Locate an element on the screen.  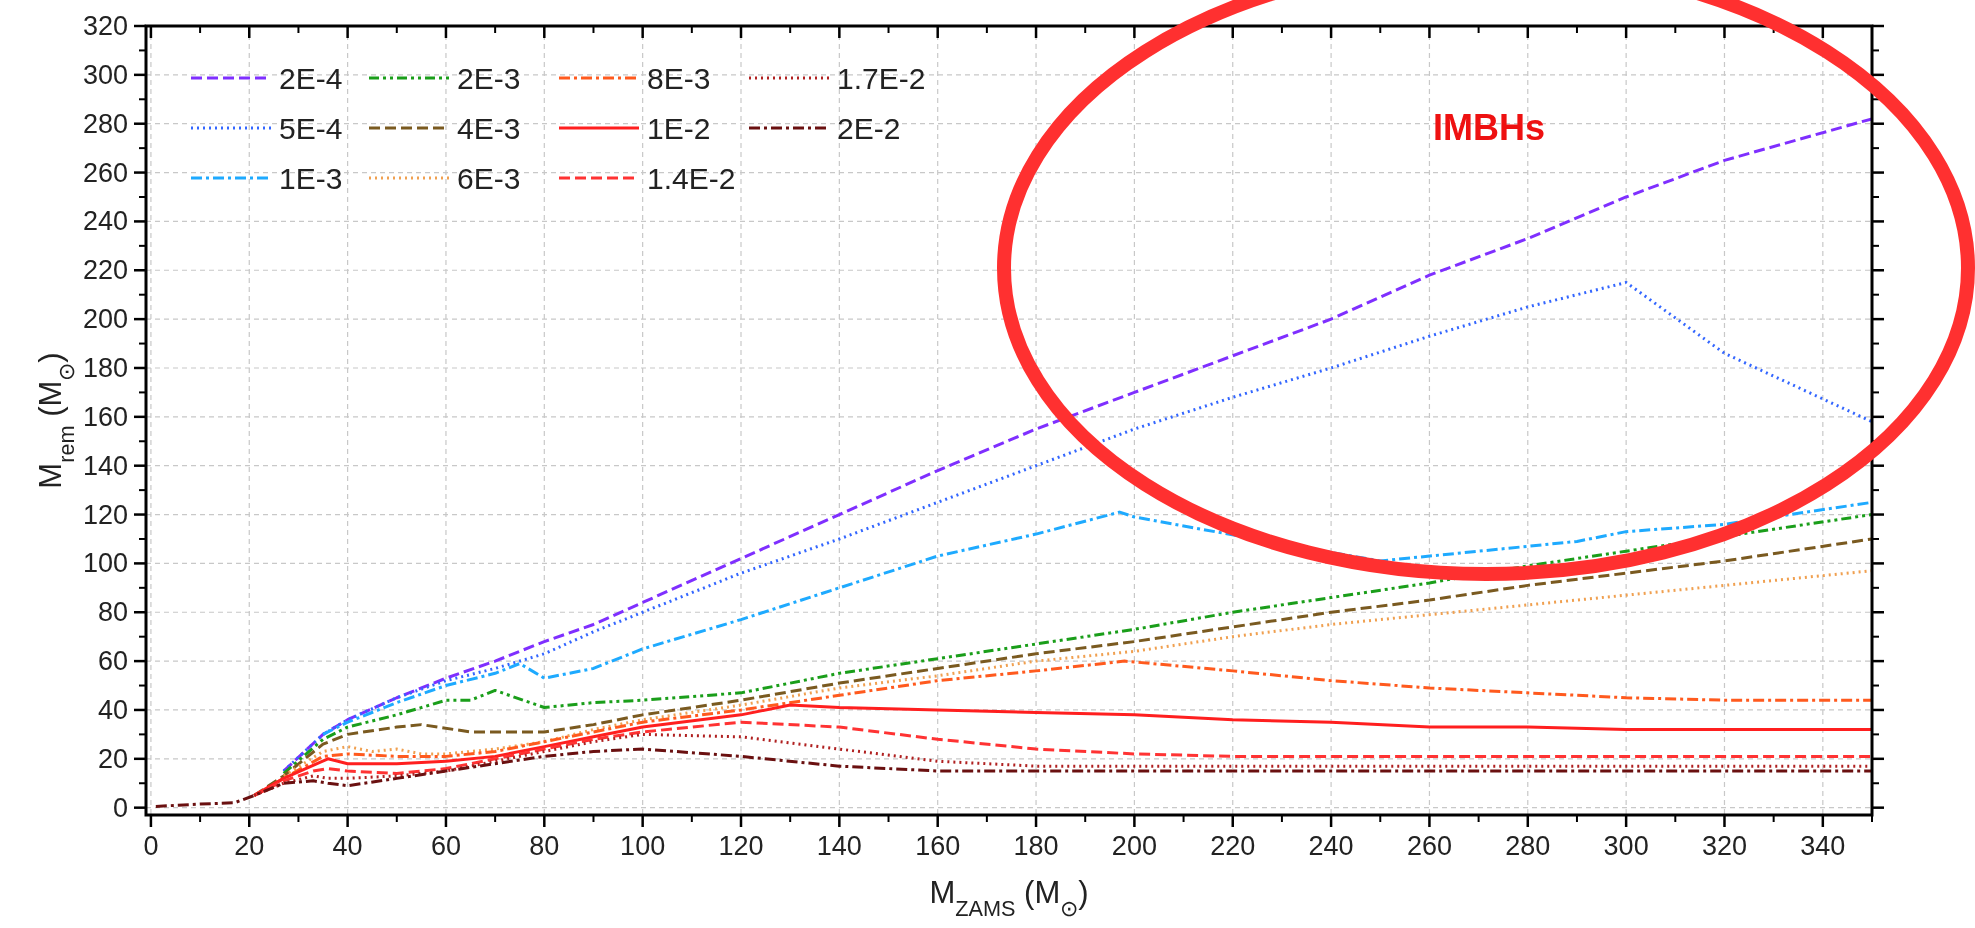
y-tick-label: 20 is located at coordinates (112, 758).